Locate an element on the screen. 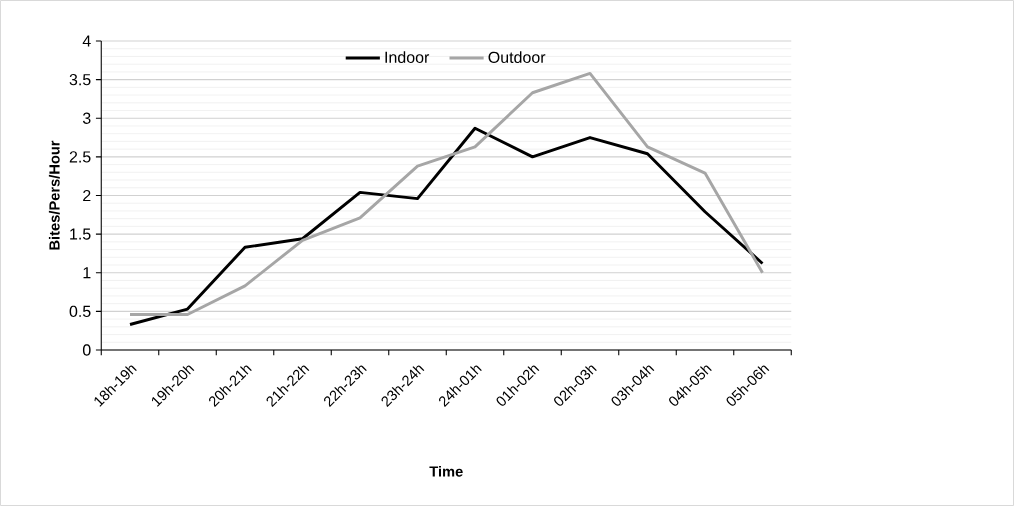 The height and width of the screenshot is (506, 1014). y-tick-label: 3.5 is located at coordinates (80, 79).